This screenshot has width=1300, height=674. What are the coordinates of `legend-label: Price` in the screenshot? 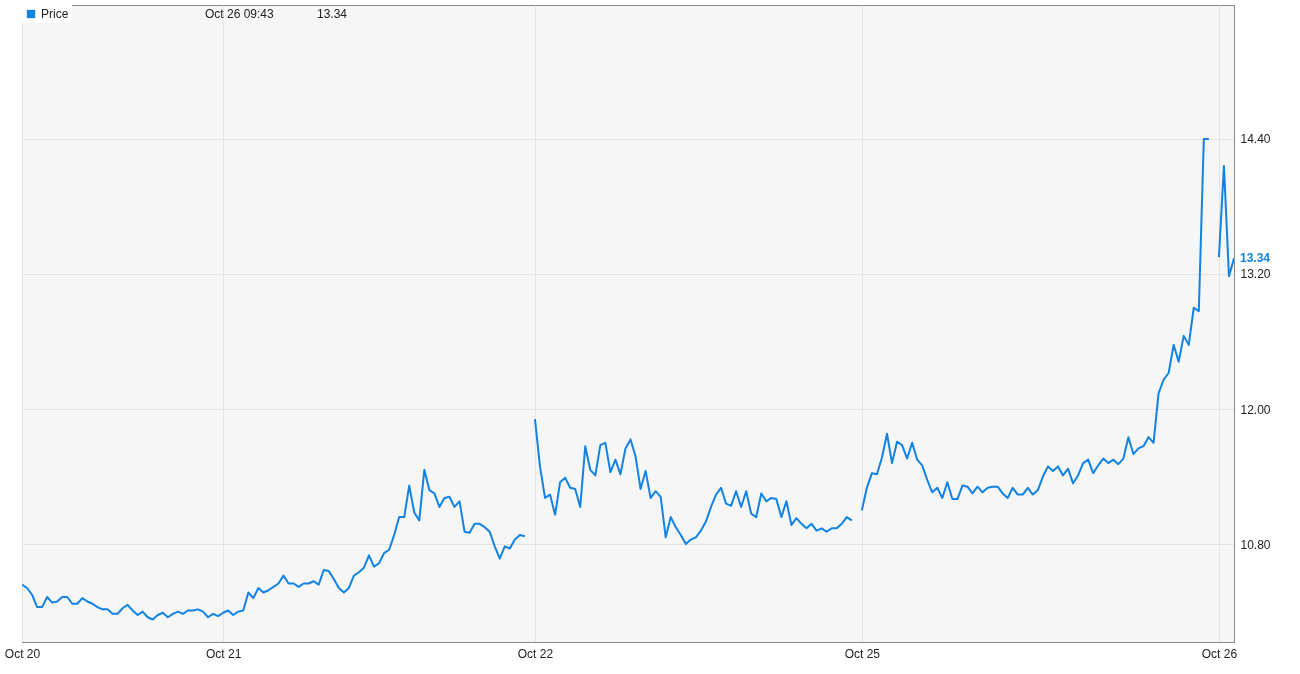 It's located at (55, 14).